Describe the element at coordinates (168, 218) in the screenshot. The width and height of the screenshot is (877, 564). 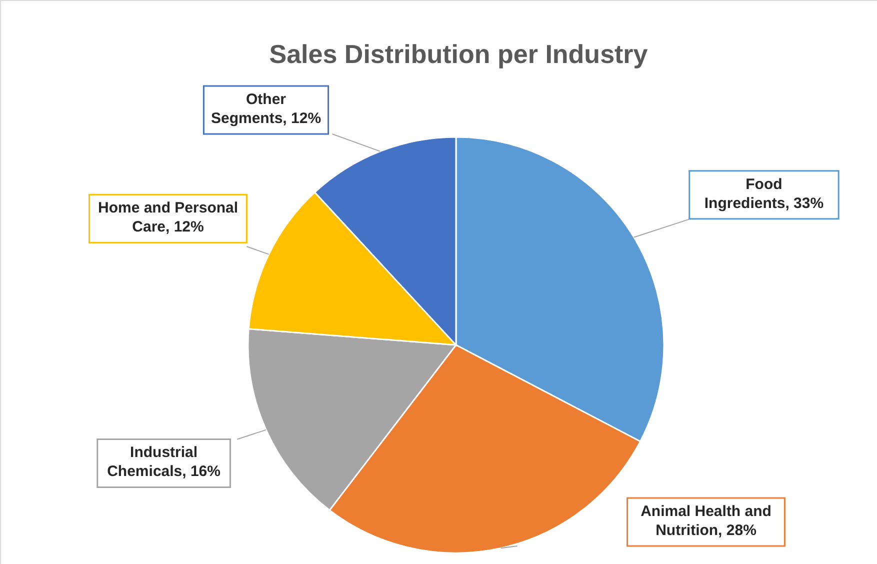
I see `slice-label: Home and Personal Care, 12%` at that location.